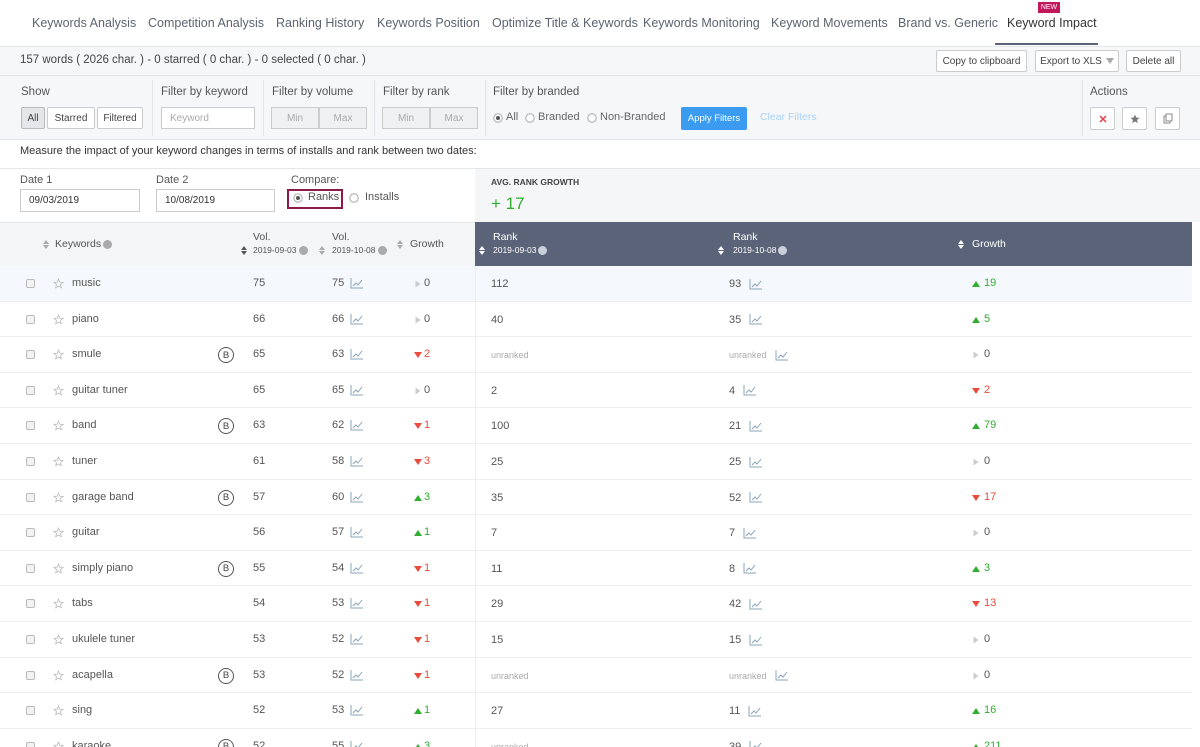 The height and width of the screenshot is (747, 1200). What do you see at coordinates (86, 283) in the screenshot?
I see `keyword: music` at bounding box center [86, 283].